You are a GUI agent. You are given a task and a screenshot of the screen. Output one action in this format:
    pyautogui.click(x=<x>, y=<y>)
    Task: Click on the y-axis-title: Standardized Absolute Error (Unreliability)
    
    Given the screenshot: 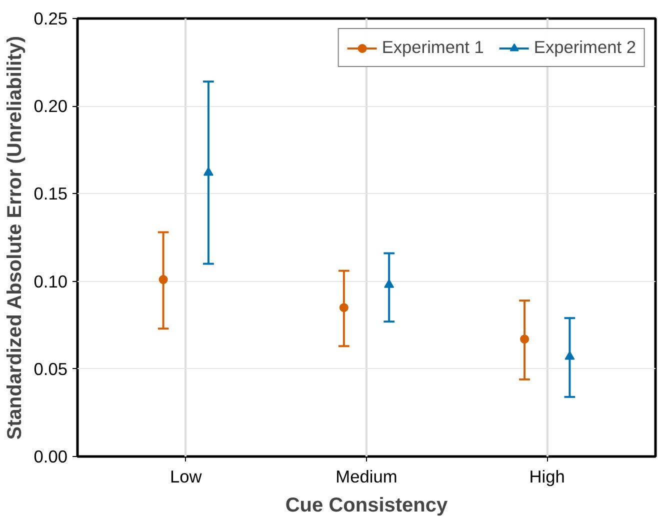 What is the action you would take?
    pyautogui.click(x=15, y=238)
    